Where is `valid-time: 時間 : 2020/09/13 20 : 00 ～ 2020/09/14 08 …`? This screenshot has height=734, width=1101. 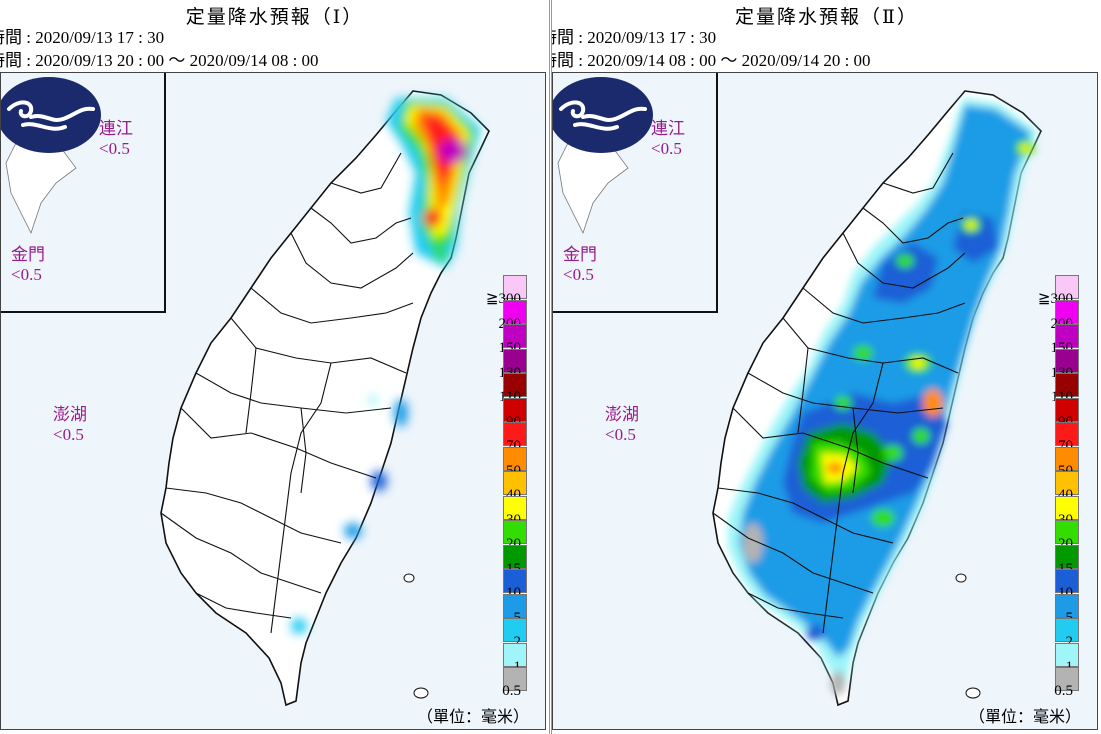 valid-time: 時間 : 2020/09/13 20 : 00 ～ 2020/09/14 08 … is located at coordinates (159, 60).